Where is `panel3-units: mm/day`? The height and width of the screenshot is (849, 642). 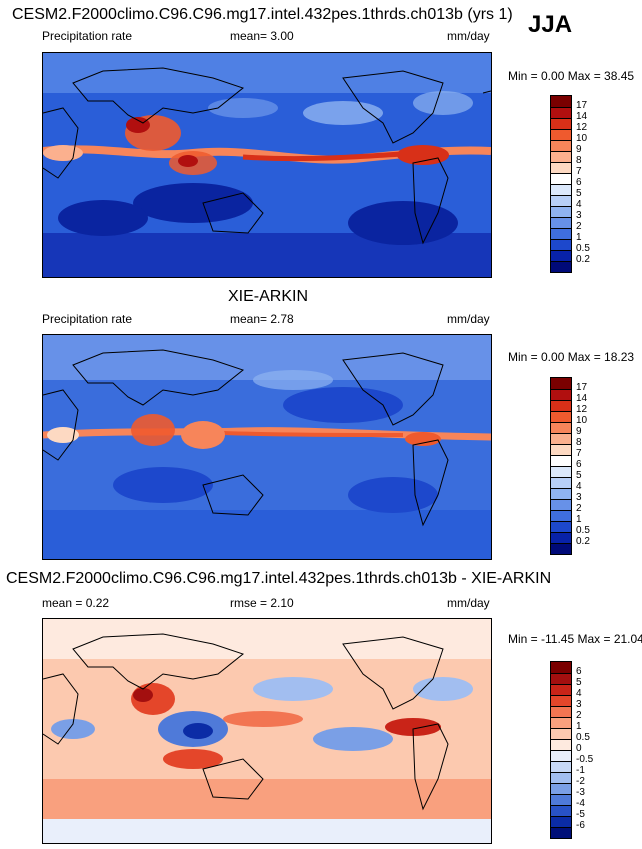
panel3-units: mm/day is located at coordinates (468, 603).